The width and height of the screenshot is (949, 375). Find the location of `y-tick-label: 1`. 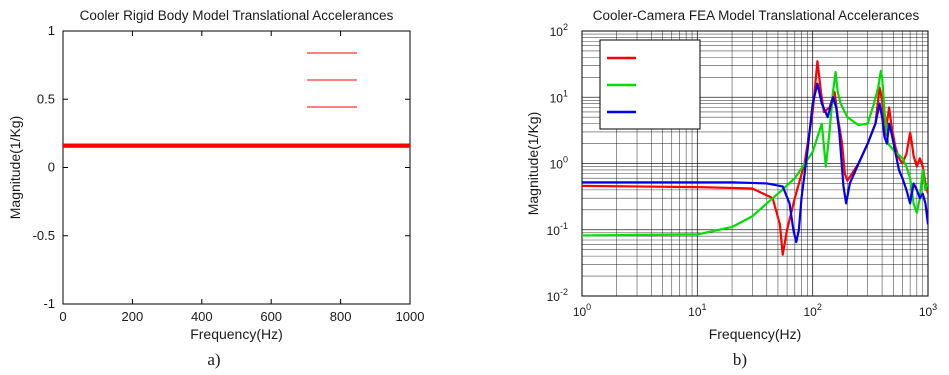

y-tick-label: 1 is located at coordinates (51, 30).